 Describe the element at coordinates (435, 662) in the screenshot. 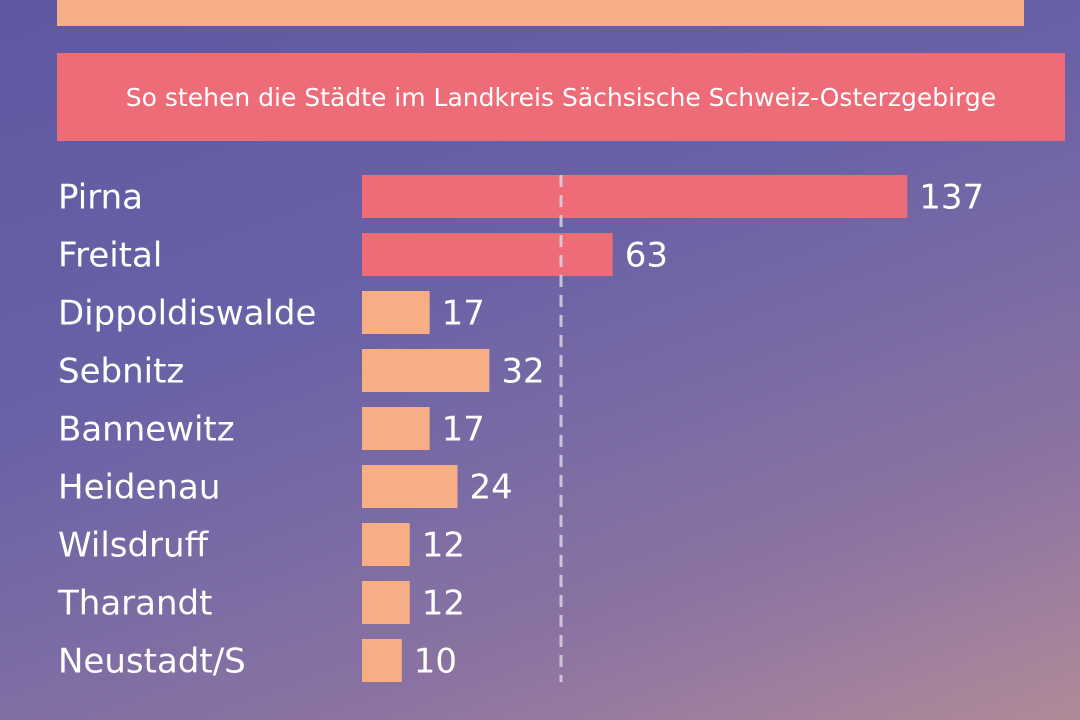

I see `value-label: 10` at that location.